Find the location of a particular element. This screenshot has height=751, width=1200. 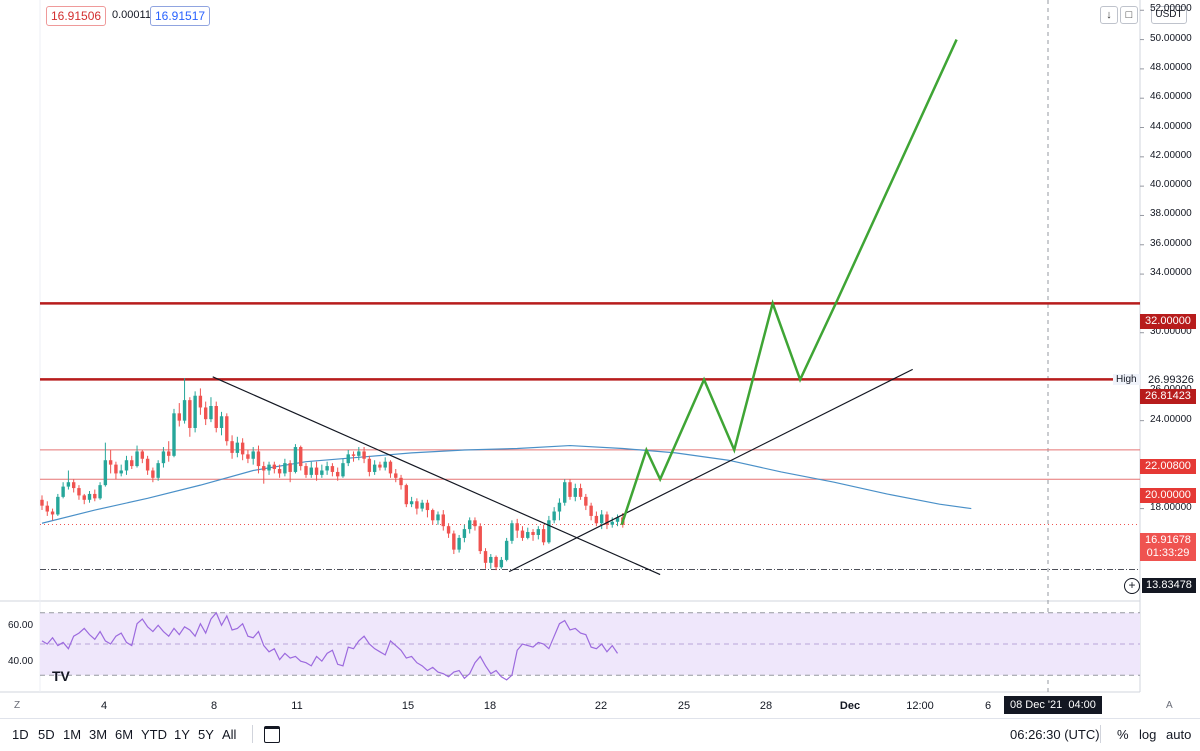

timeframe-6m: 6M is located at coordinates (124, 734).